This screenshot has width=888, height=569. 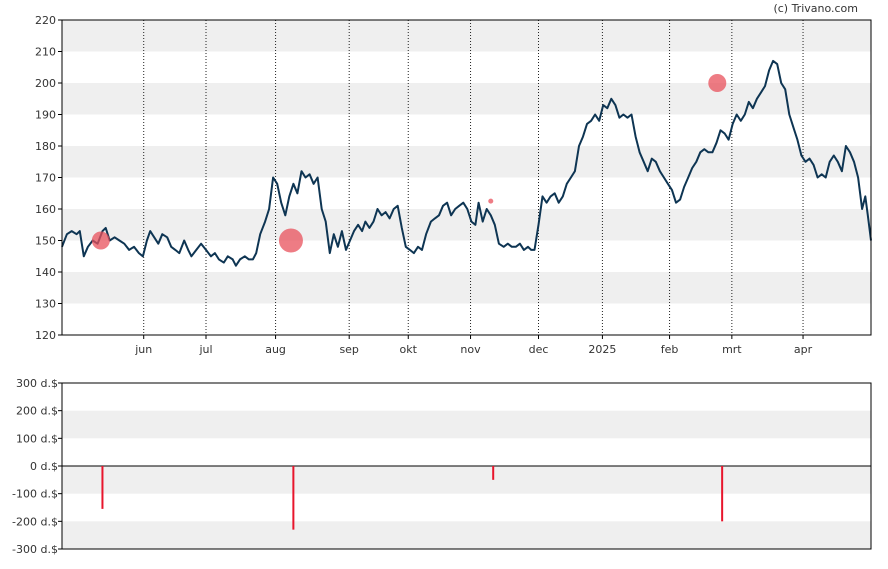 What do you see at coordinates (45, 304) in the screenshot?
I see `y-tick-label: 130` at bounding box center [45, 304].